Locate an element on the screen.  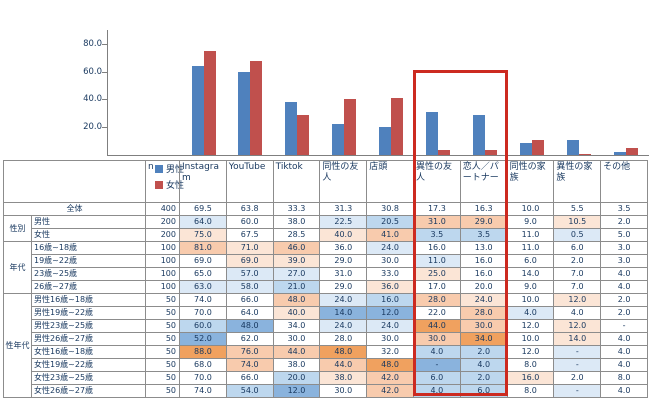
value-cell: 7.0 is located at coordinates (577, 287).